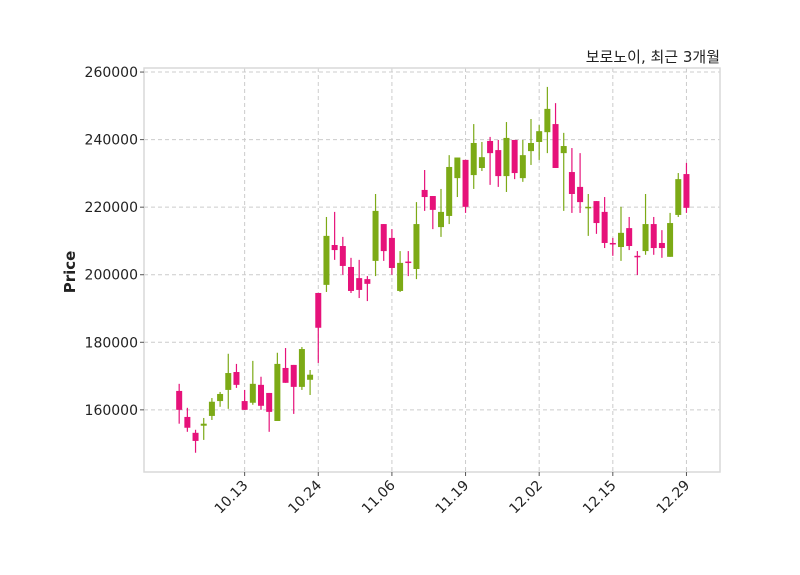 The height and width of the screenshot is (575, 800). I want to click on y-axis-ticks: 160000 180000 200000 220000 240000 260000, so click(114, 242).